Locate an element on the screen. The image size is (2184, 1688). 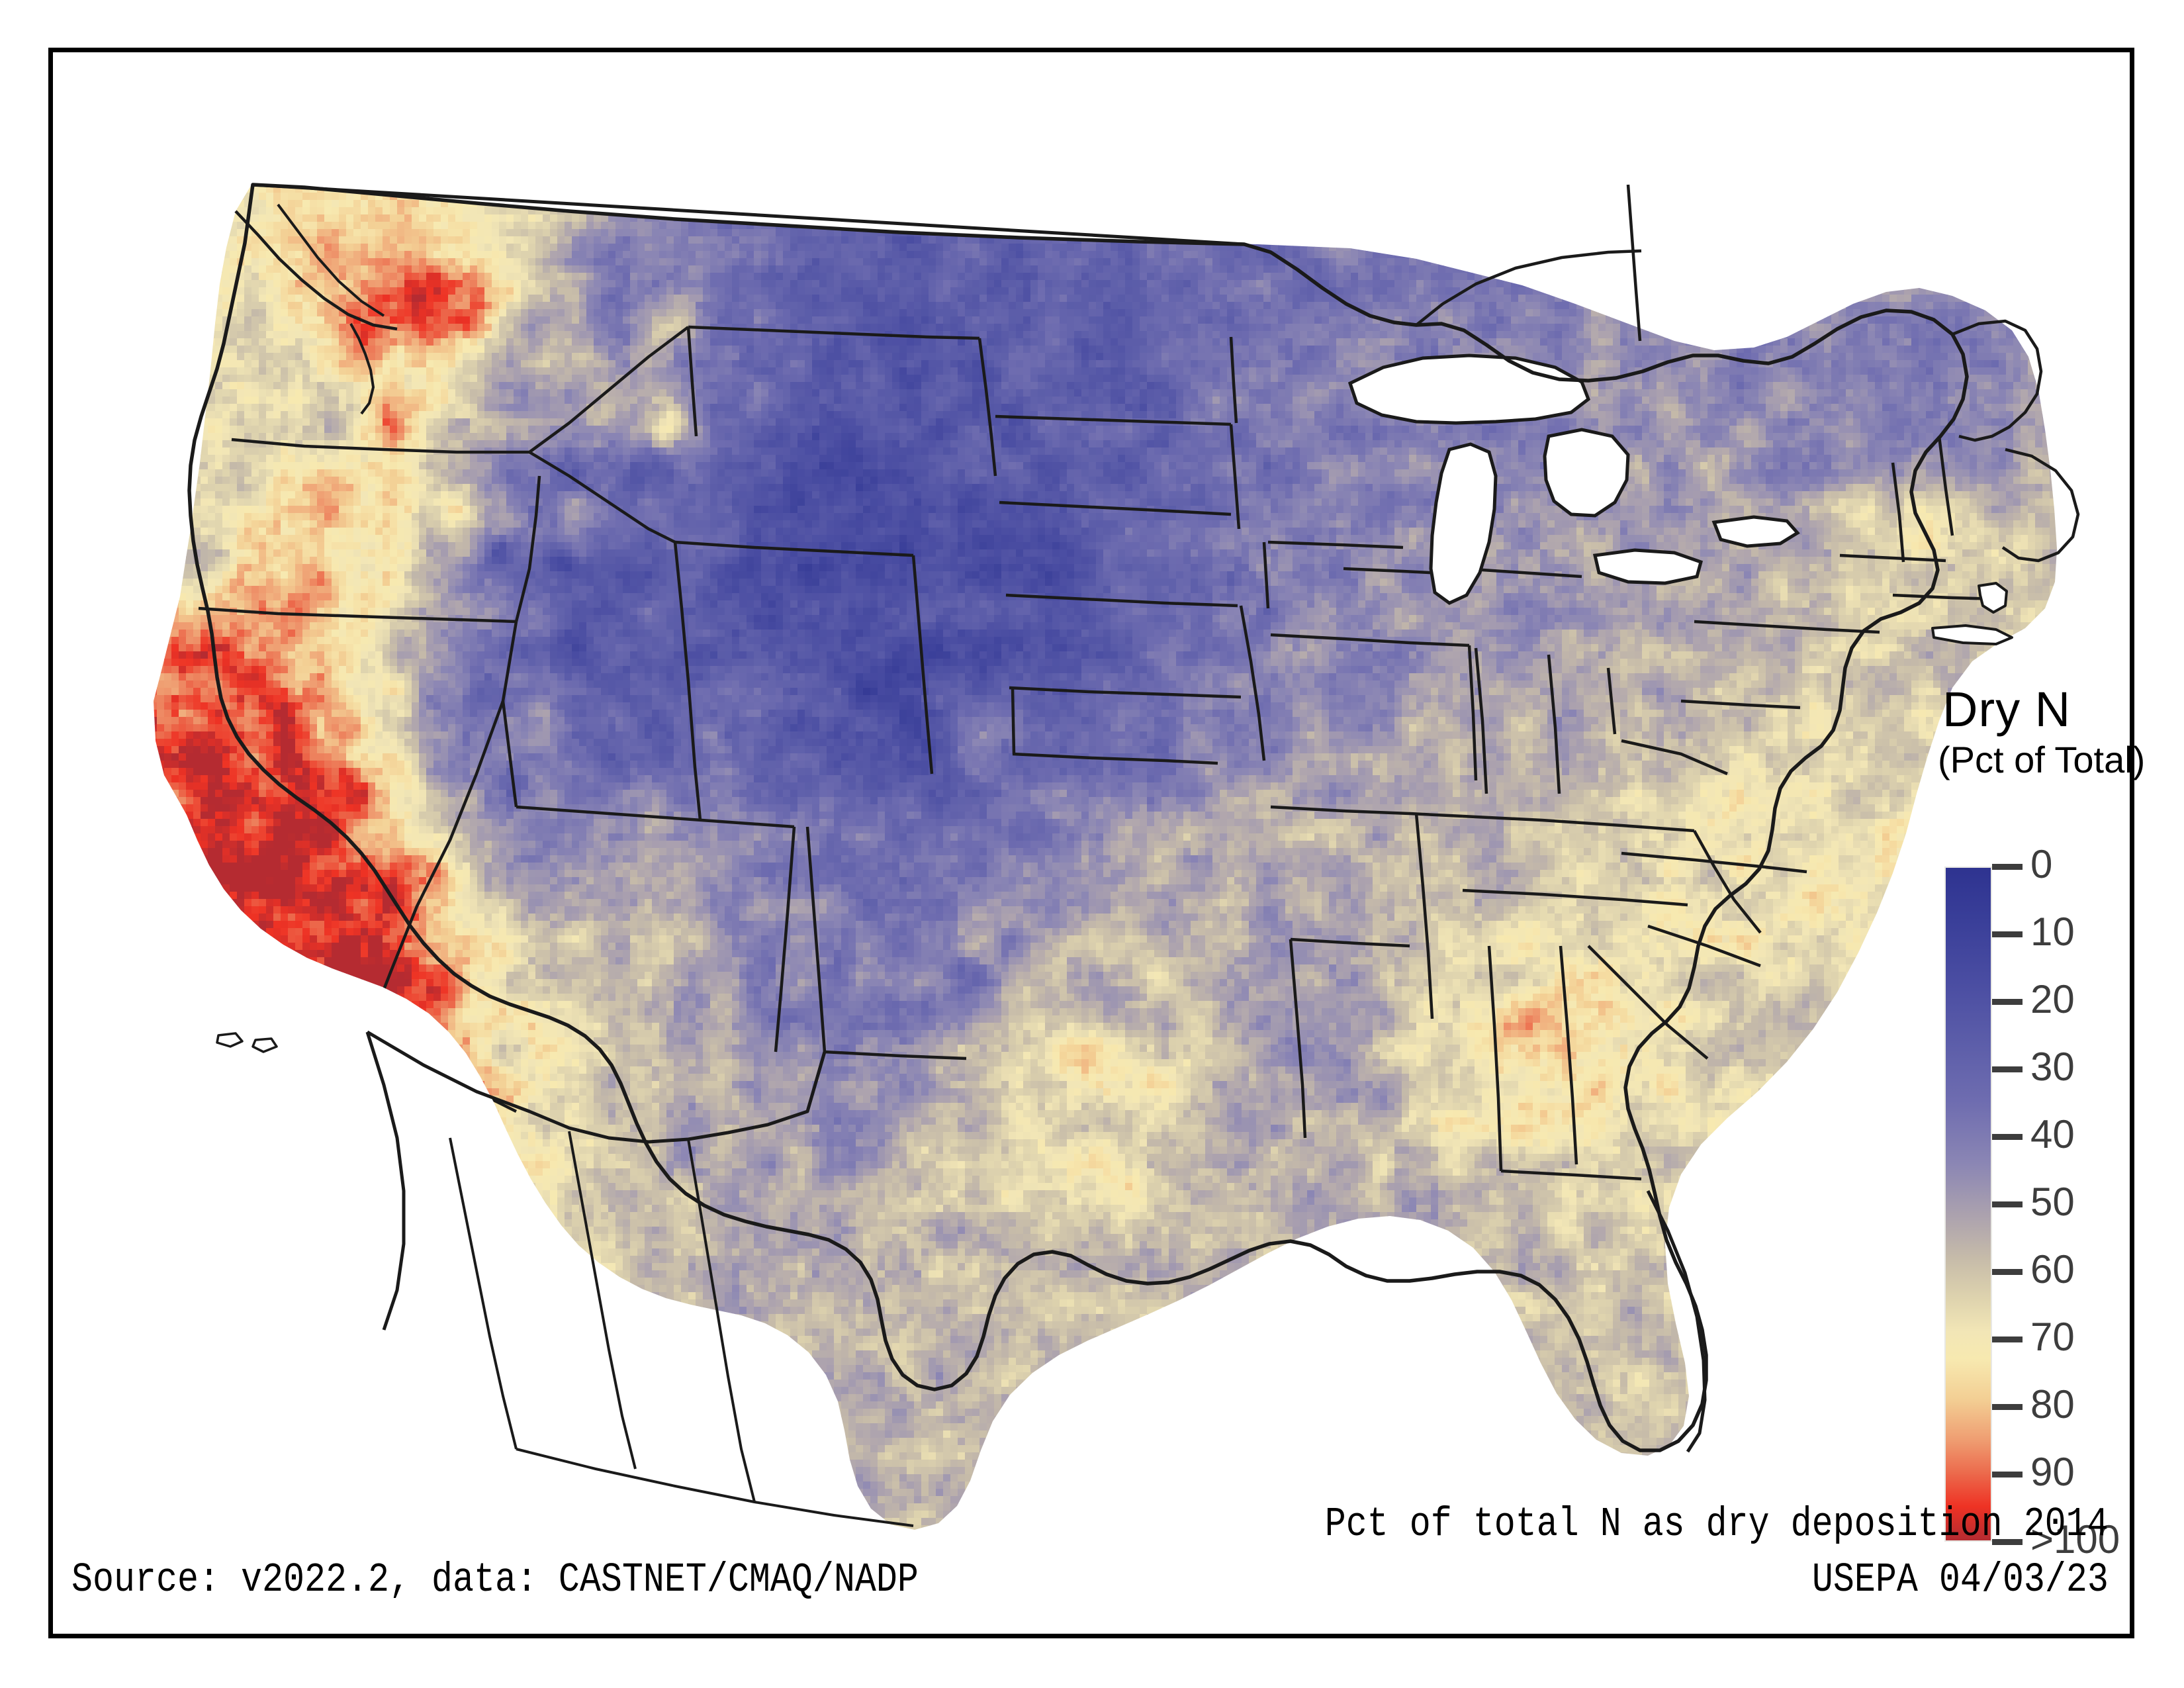
colorbar-tick-label: 90 is located at coordinates (2052, 1472).